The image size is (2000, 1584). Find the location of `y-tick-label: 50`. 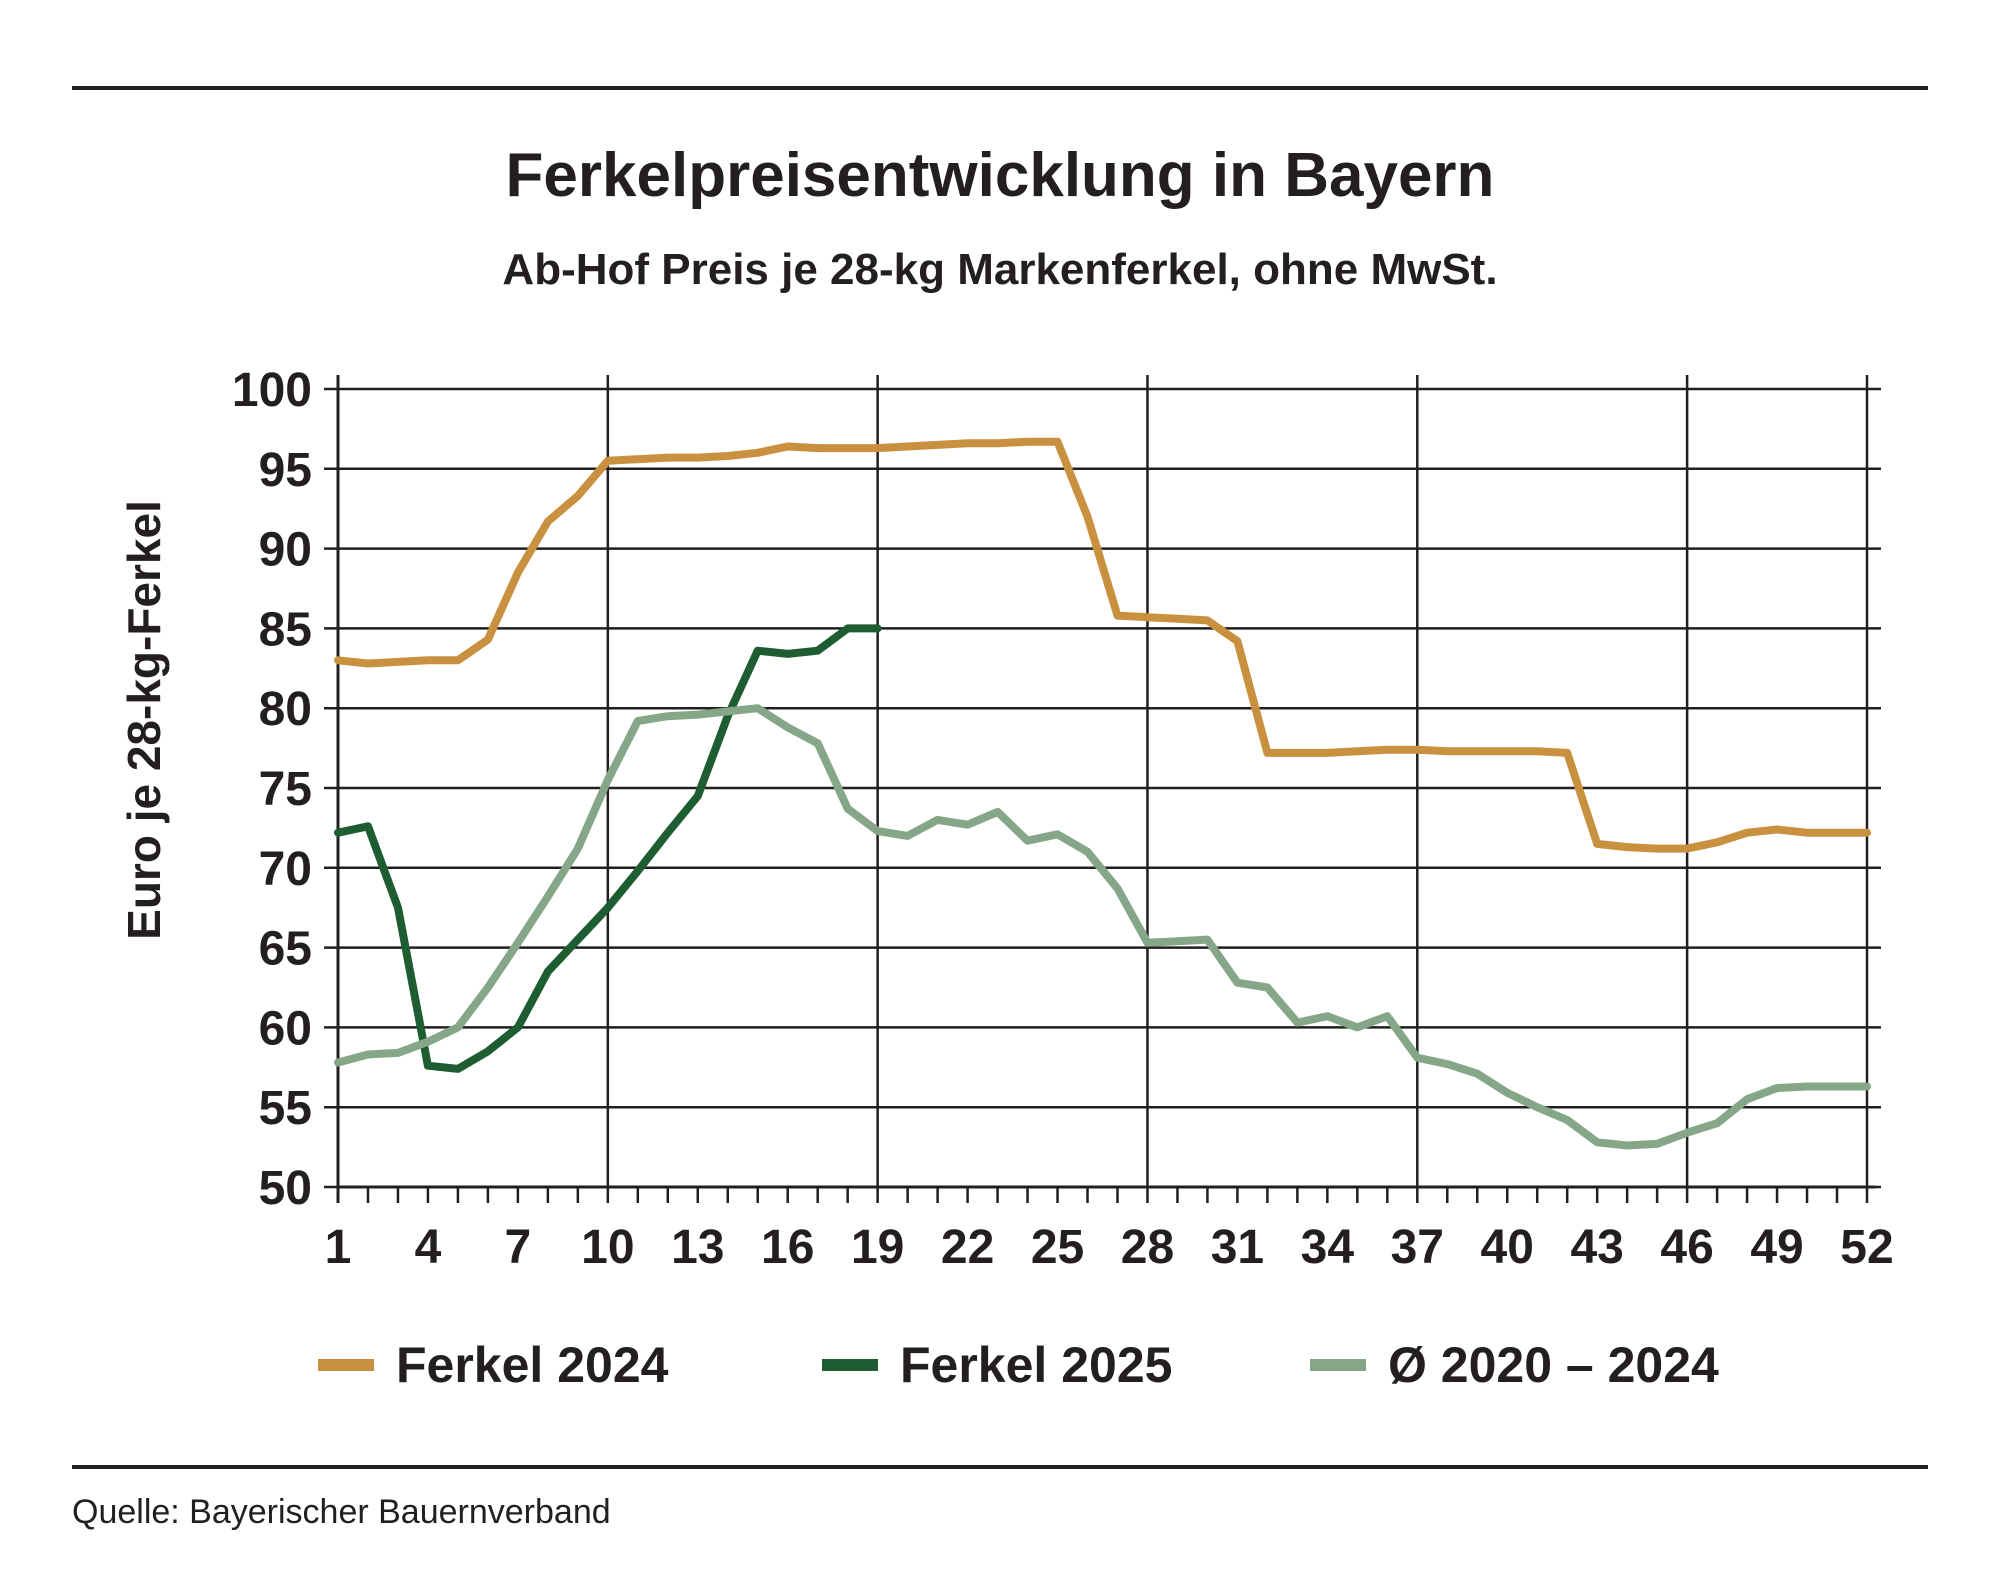

y-tick-label: 50 is located at coordinates (285, 1188).